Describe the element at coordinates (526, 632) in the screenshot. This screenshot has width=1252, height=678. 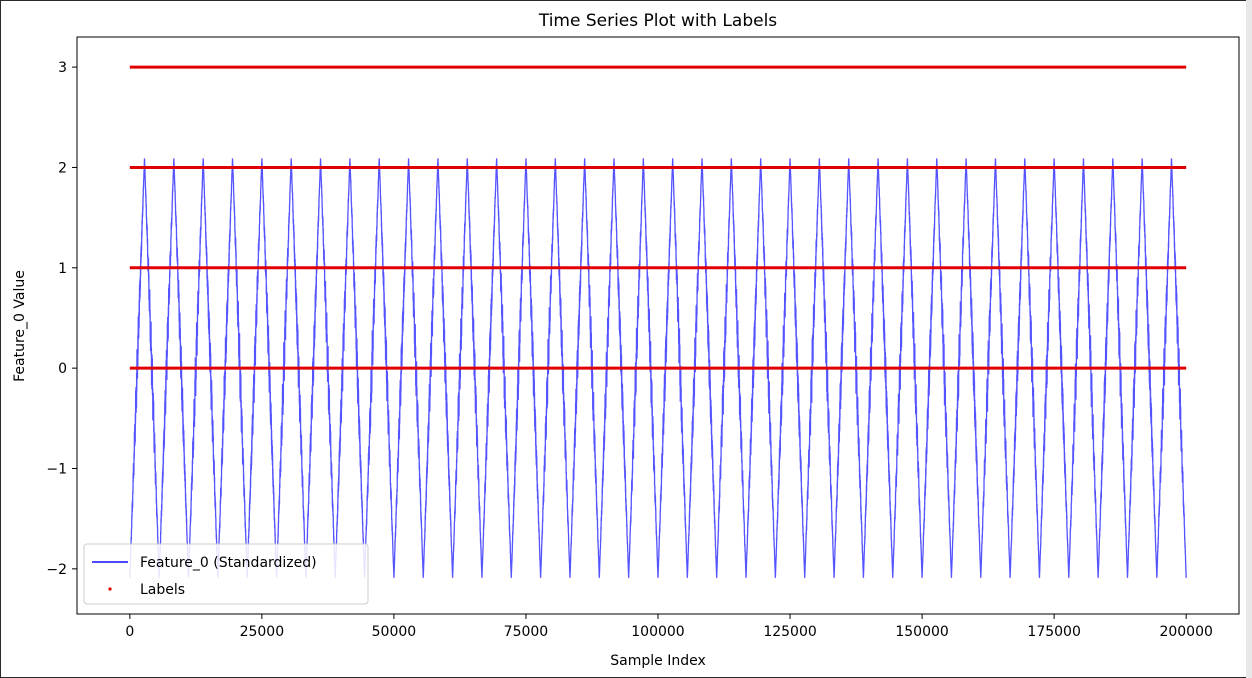
I see `x-tick-label: 75000` at that location.